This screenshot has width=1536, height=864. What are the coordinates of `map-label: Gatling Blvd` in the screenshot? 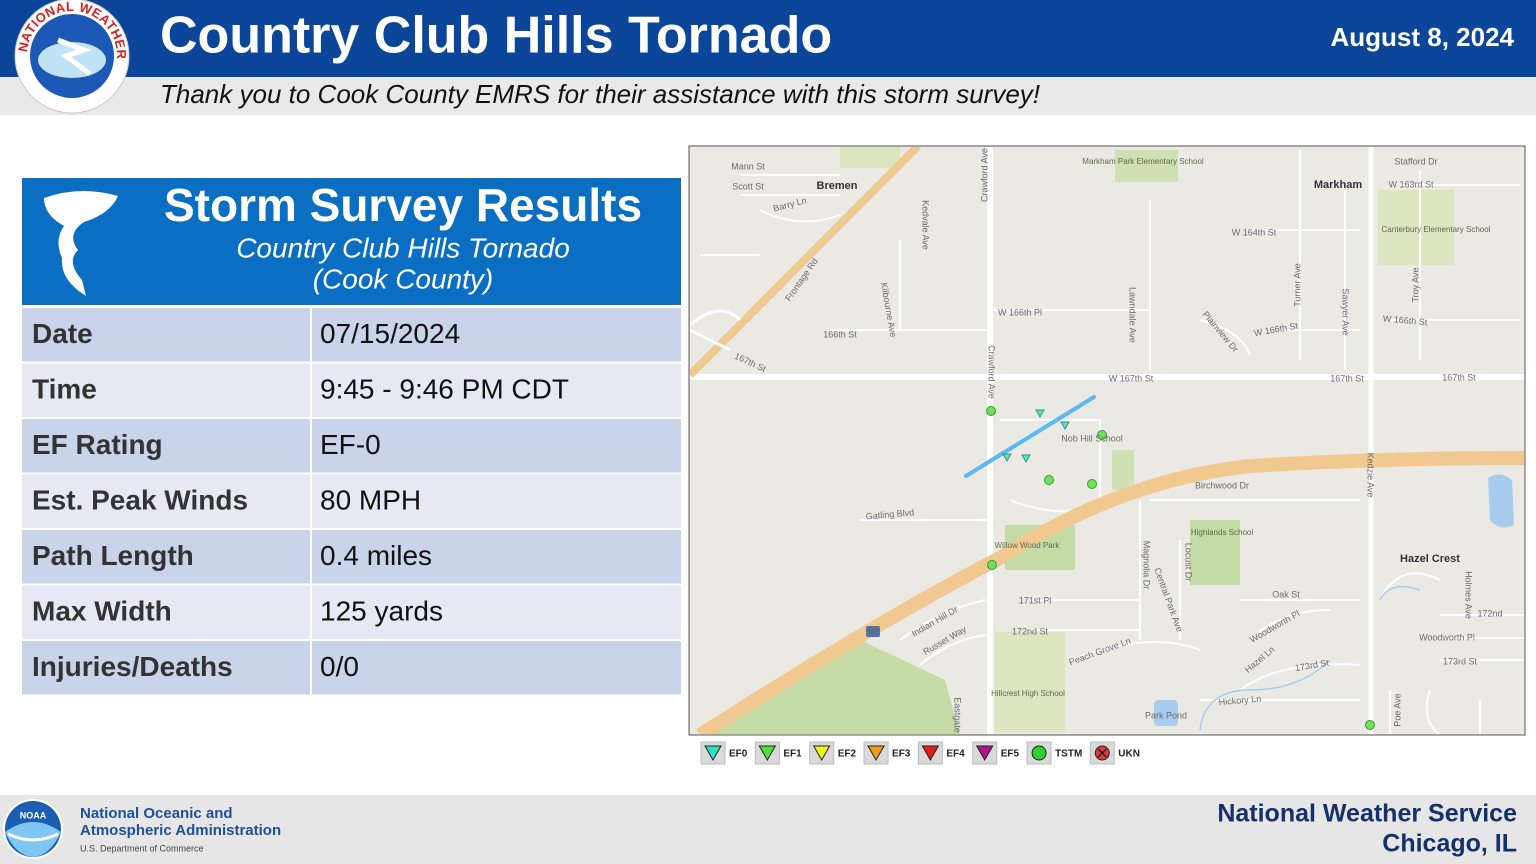 It's located at (889, 514).